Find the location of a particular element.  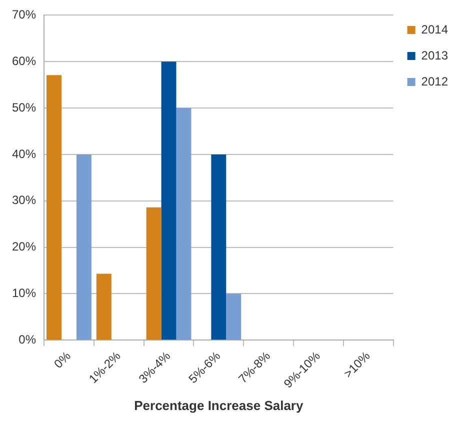

legend-label: 2013 is located at coordinates (434, 55).